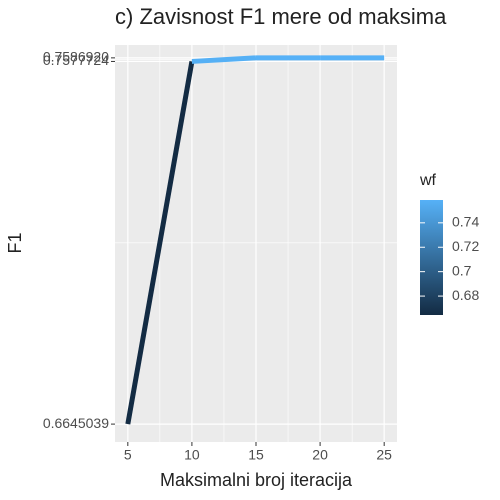 This screenshot has width=500, height=500. I want to click on chart-title: c) Zavisnost F1 mere od maksima, so click(281, 16).